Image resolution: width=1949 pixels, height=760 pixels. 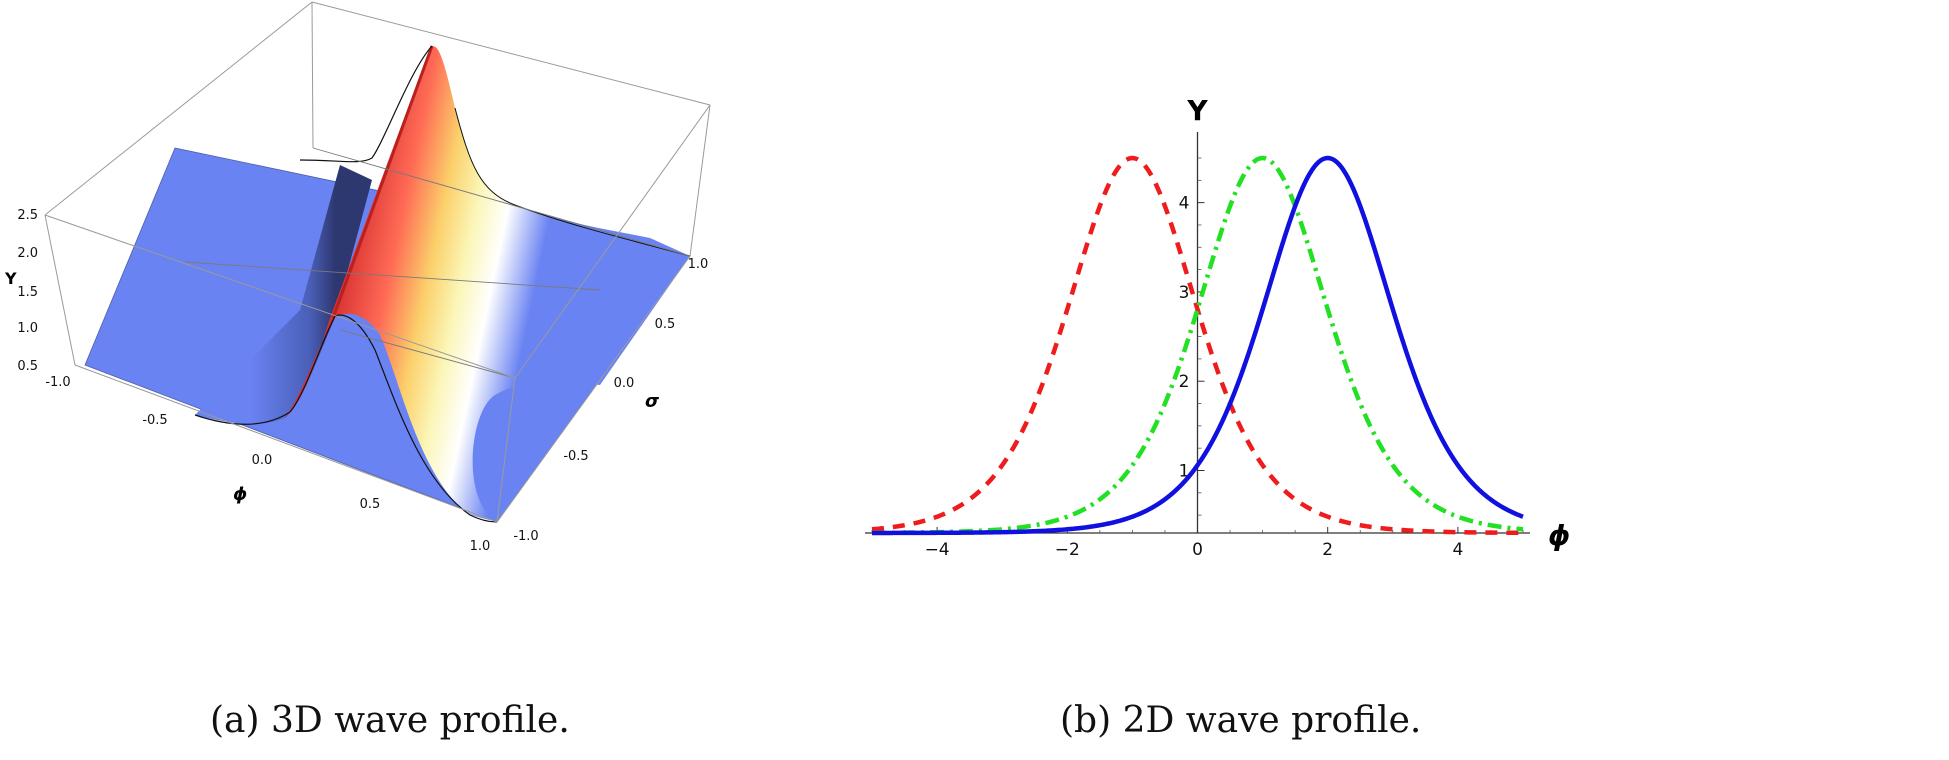 What do you see at coordinates (665, 324) in the screenshot?
I see `y-tick-label: 0.5` at bounding box center [665, 324].